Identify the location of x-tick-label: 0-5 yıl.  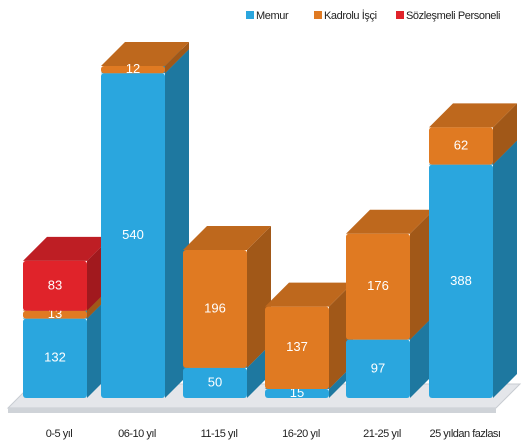
(59, 434).